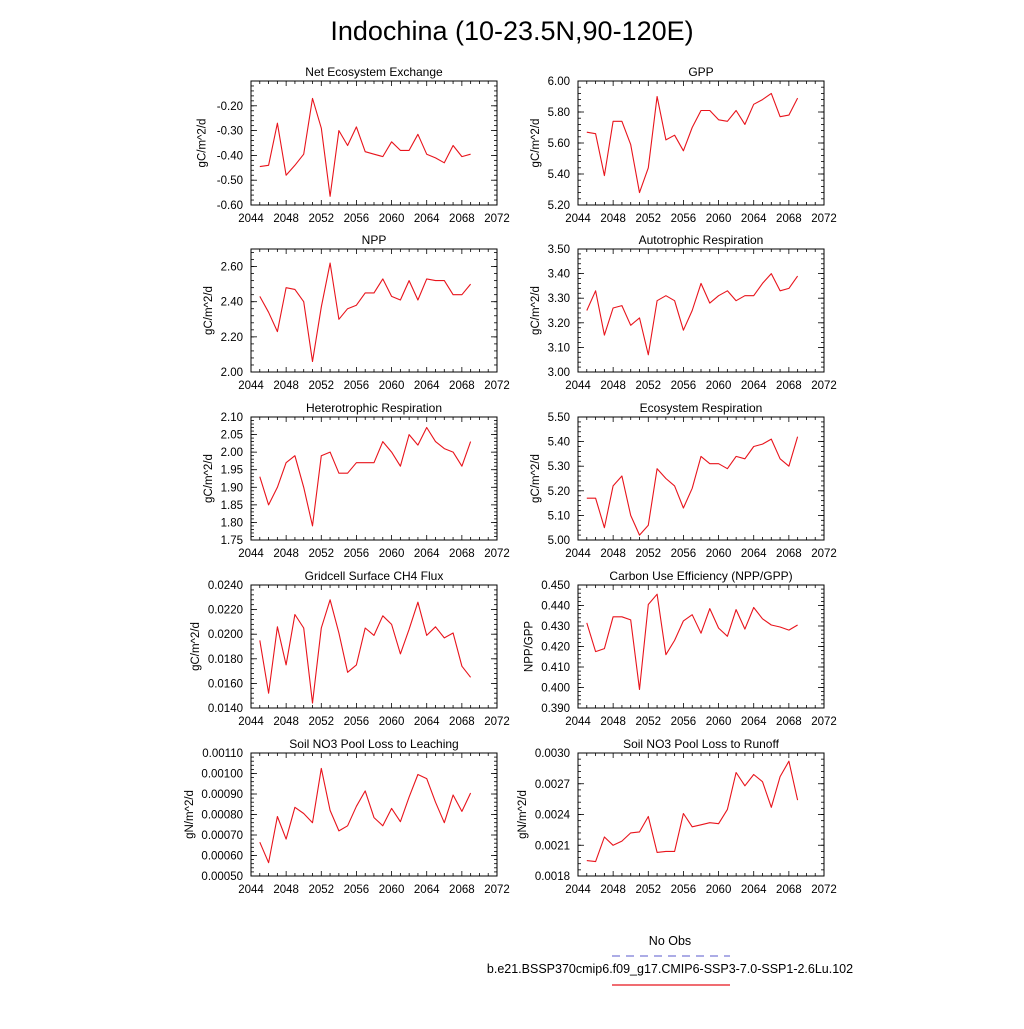 The width and height of the screenshot is (1024, 1029). What do you see at coordinates (559, 175) in the screenshot?
I see `y-tick-label: 5.40` at bounding box center [559, 175].